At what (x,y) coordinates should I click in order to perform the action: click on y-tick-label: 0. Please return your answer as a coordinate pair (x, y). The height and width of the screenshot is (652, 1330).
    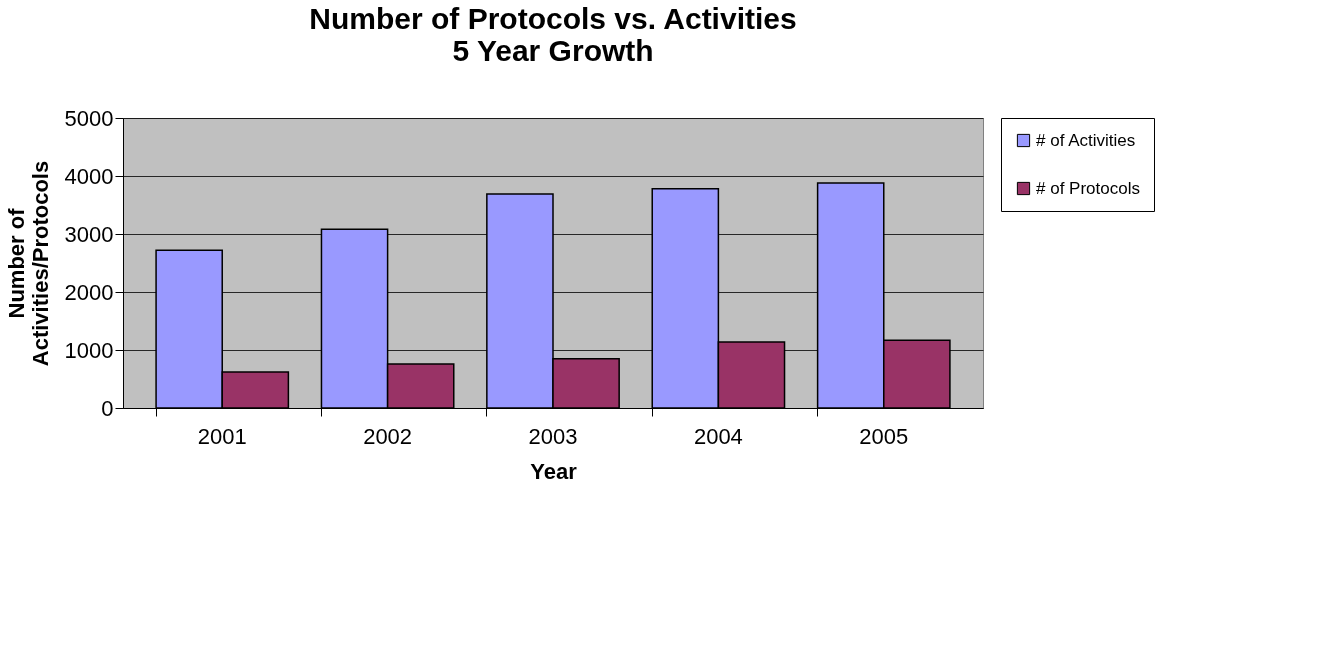
    Looking at the image, I should click on (107, 408).